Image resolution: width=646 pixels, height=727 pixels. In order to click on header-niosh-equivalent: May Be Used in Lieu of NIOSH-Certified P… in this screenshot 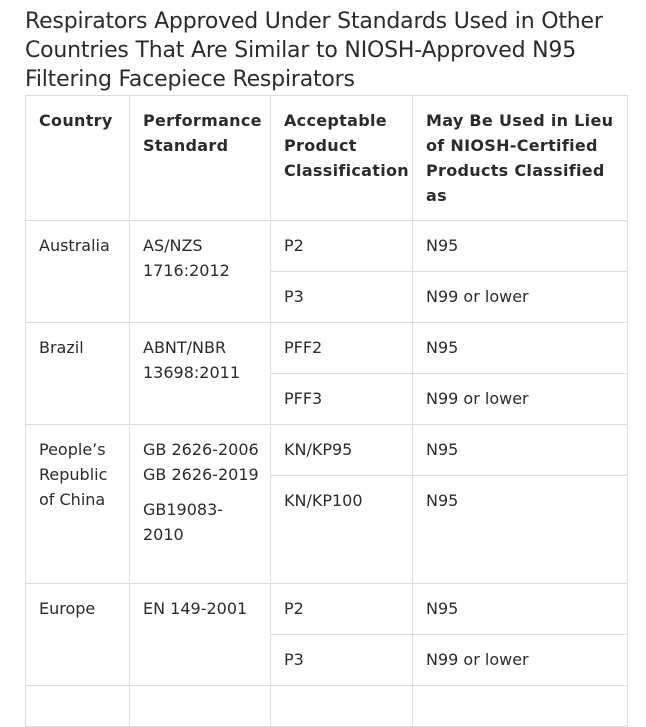, I will do `click(520, 158)`.